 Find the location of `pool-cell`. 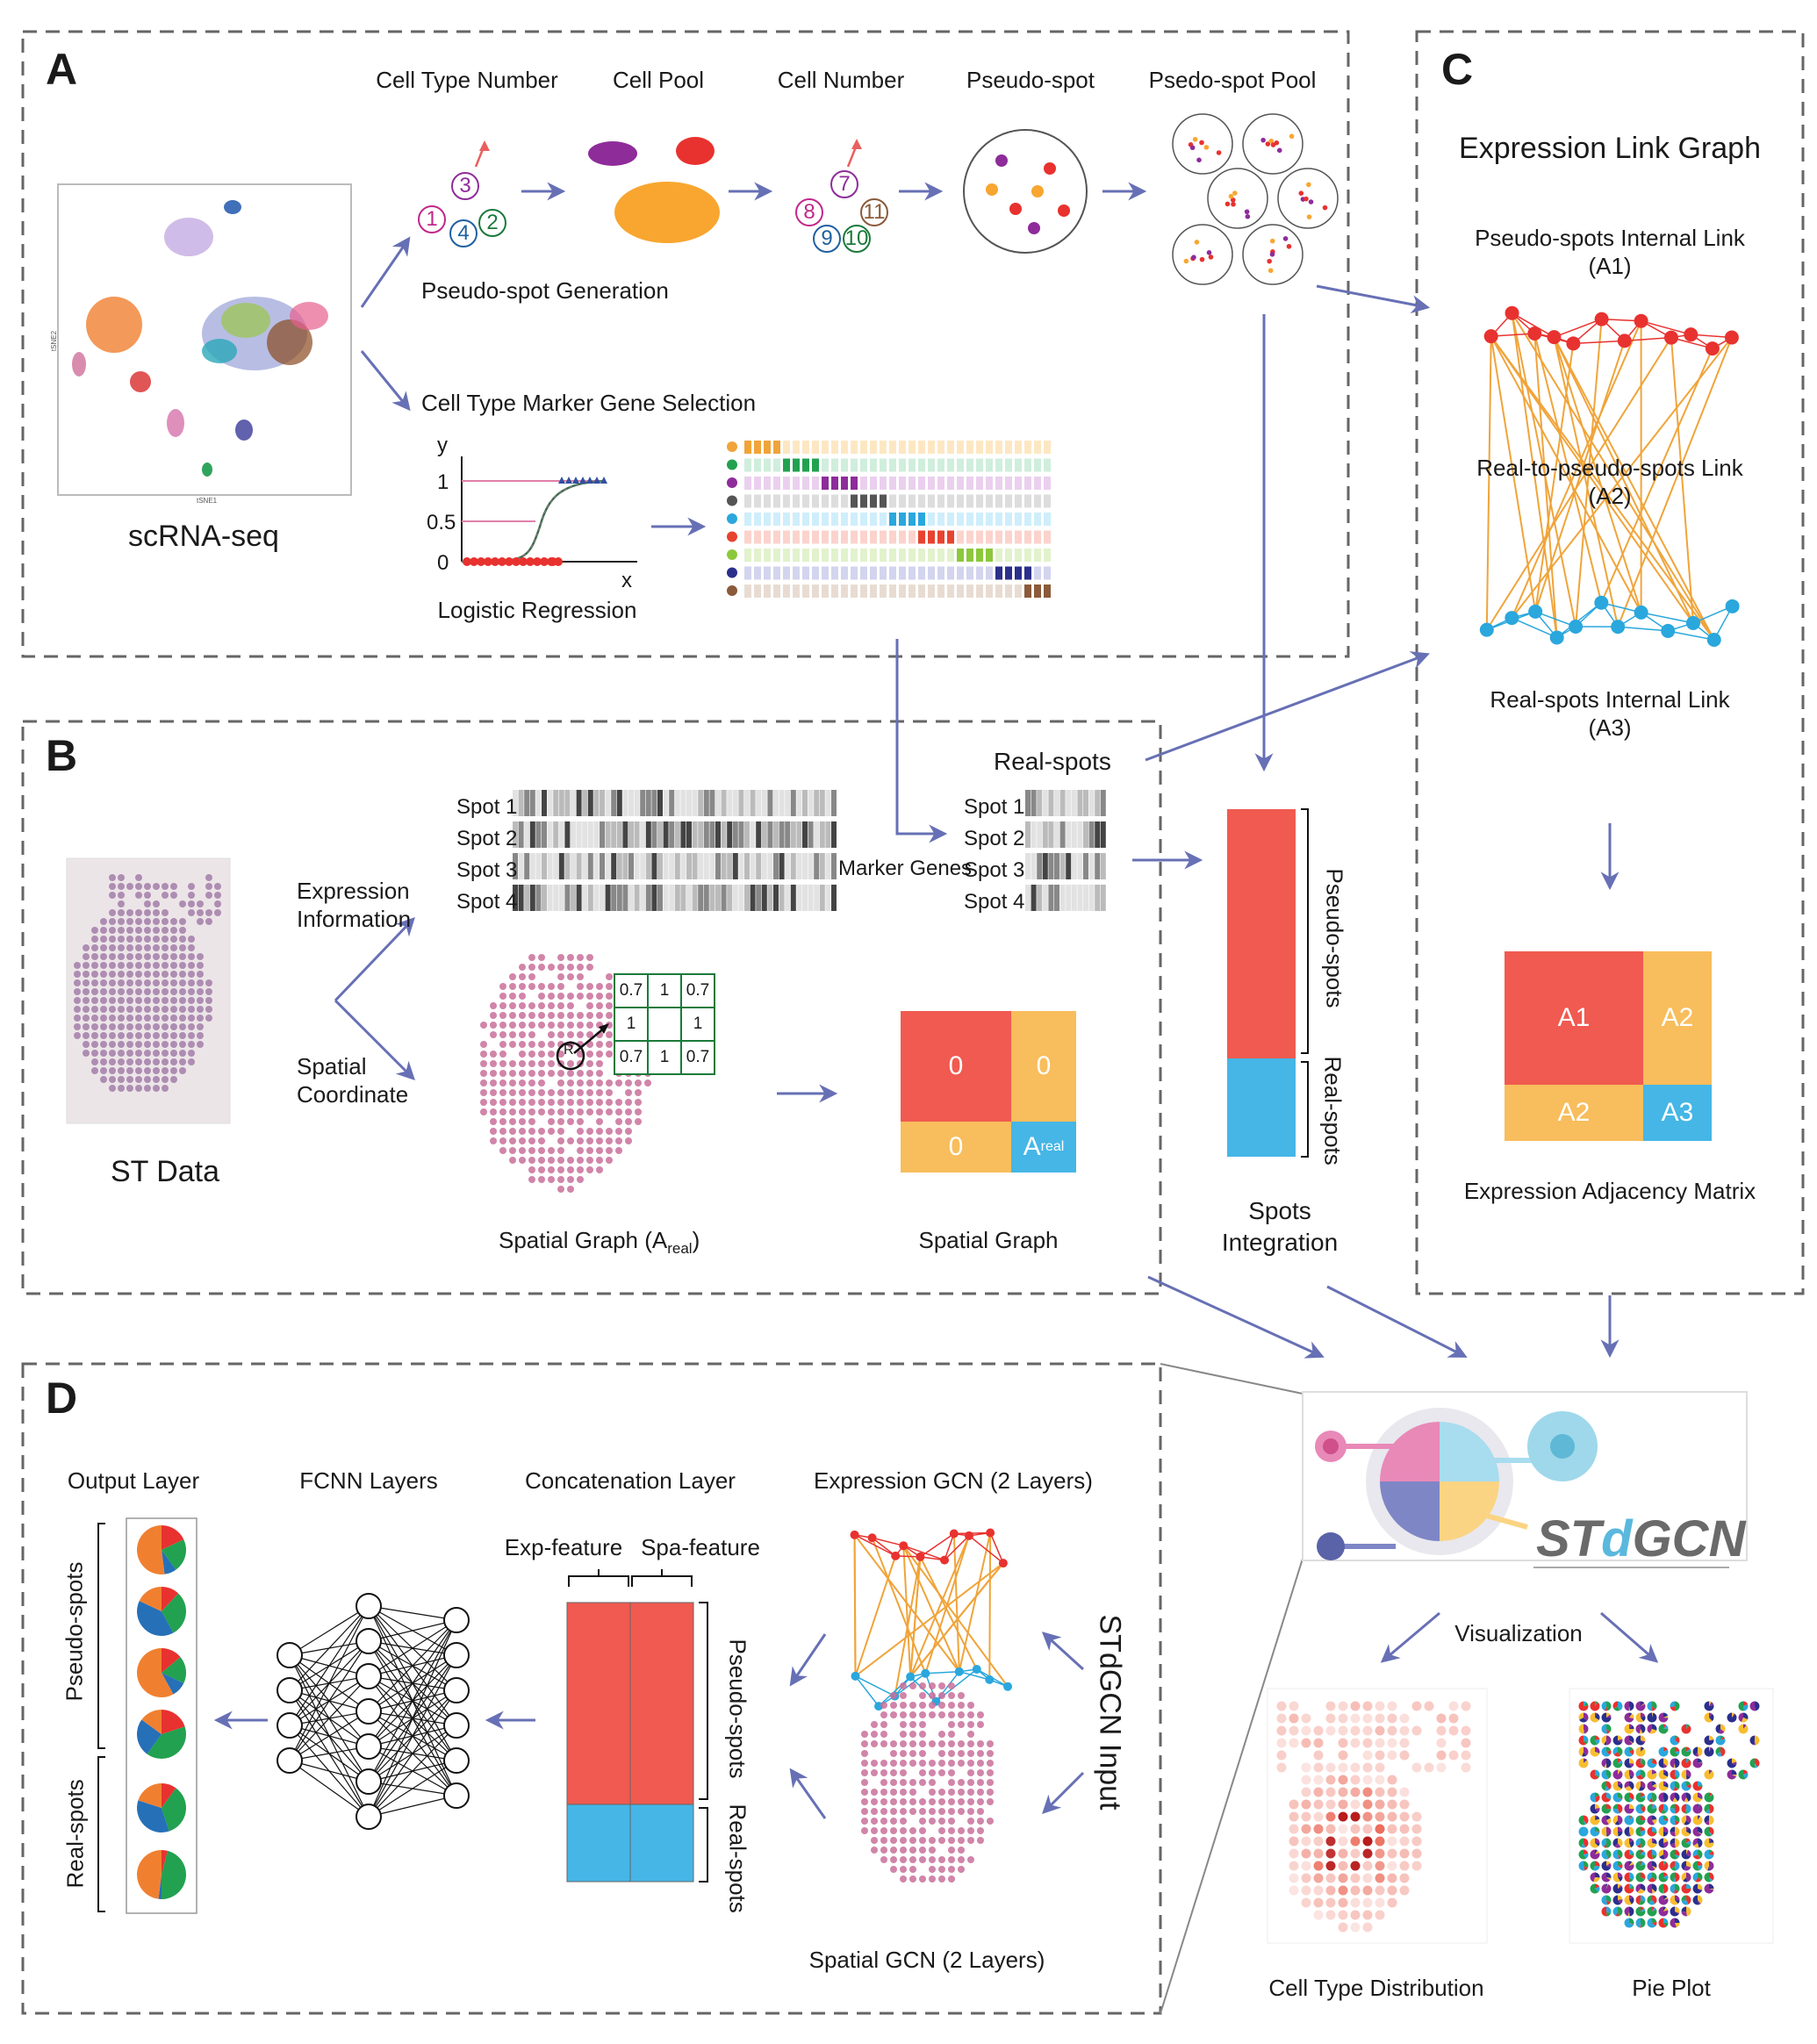

pool-cell is located at coordinates (1231, 196).